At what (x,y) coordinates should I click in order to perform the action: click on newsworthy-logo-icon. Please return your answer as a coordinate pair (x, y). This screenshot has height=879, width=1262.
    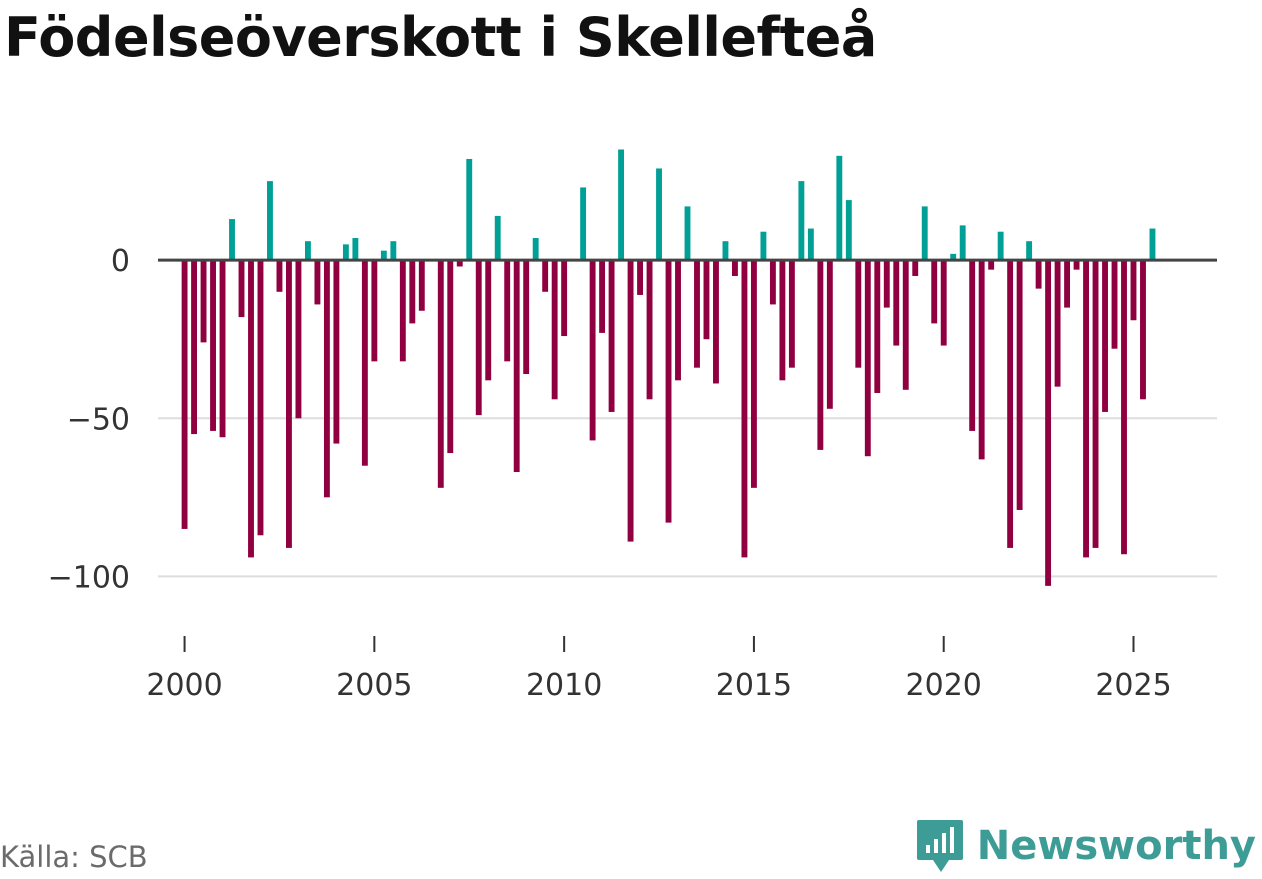
    Looking at the image, I should click on (939, 846).